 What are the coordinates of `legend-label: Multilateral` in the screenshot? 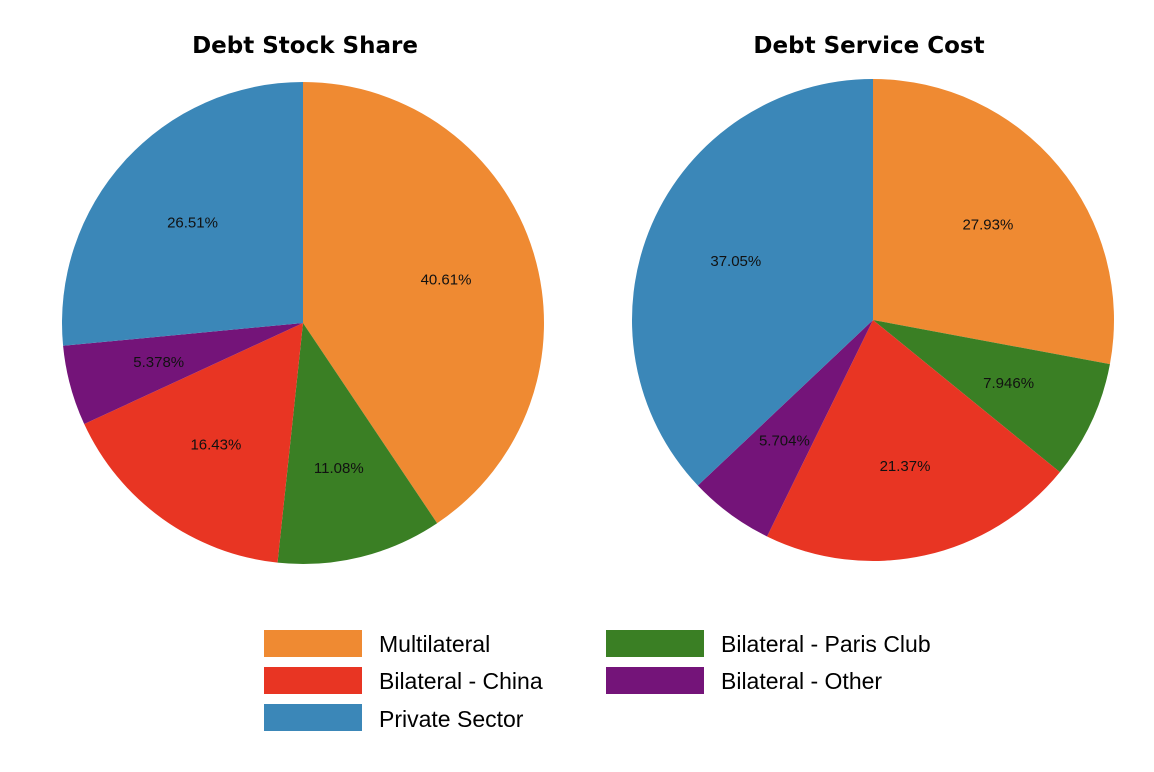 It's located at (434, 644).